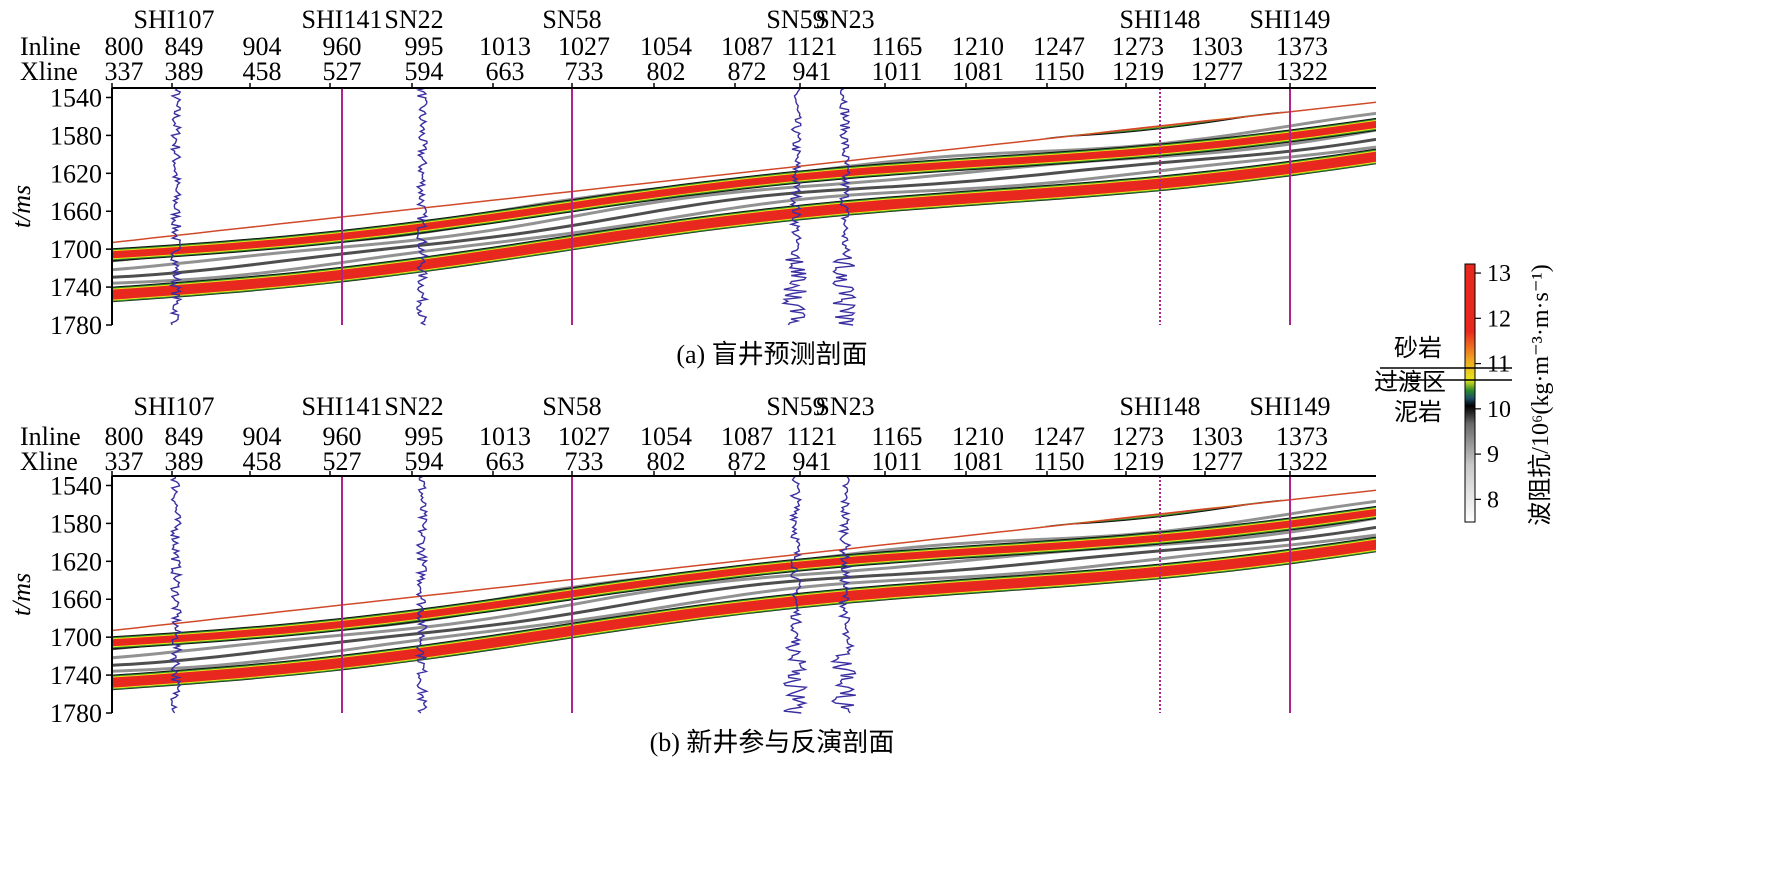  What do you see at coordinates (1418, 348) in the screenshot?
I see `zone-sandstone: 砂岩` at bounding box center [1418, 348].